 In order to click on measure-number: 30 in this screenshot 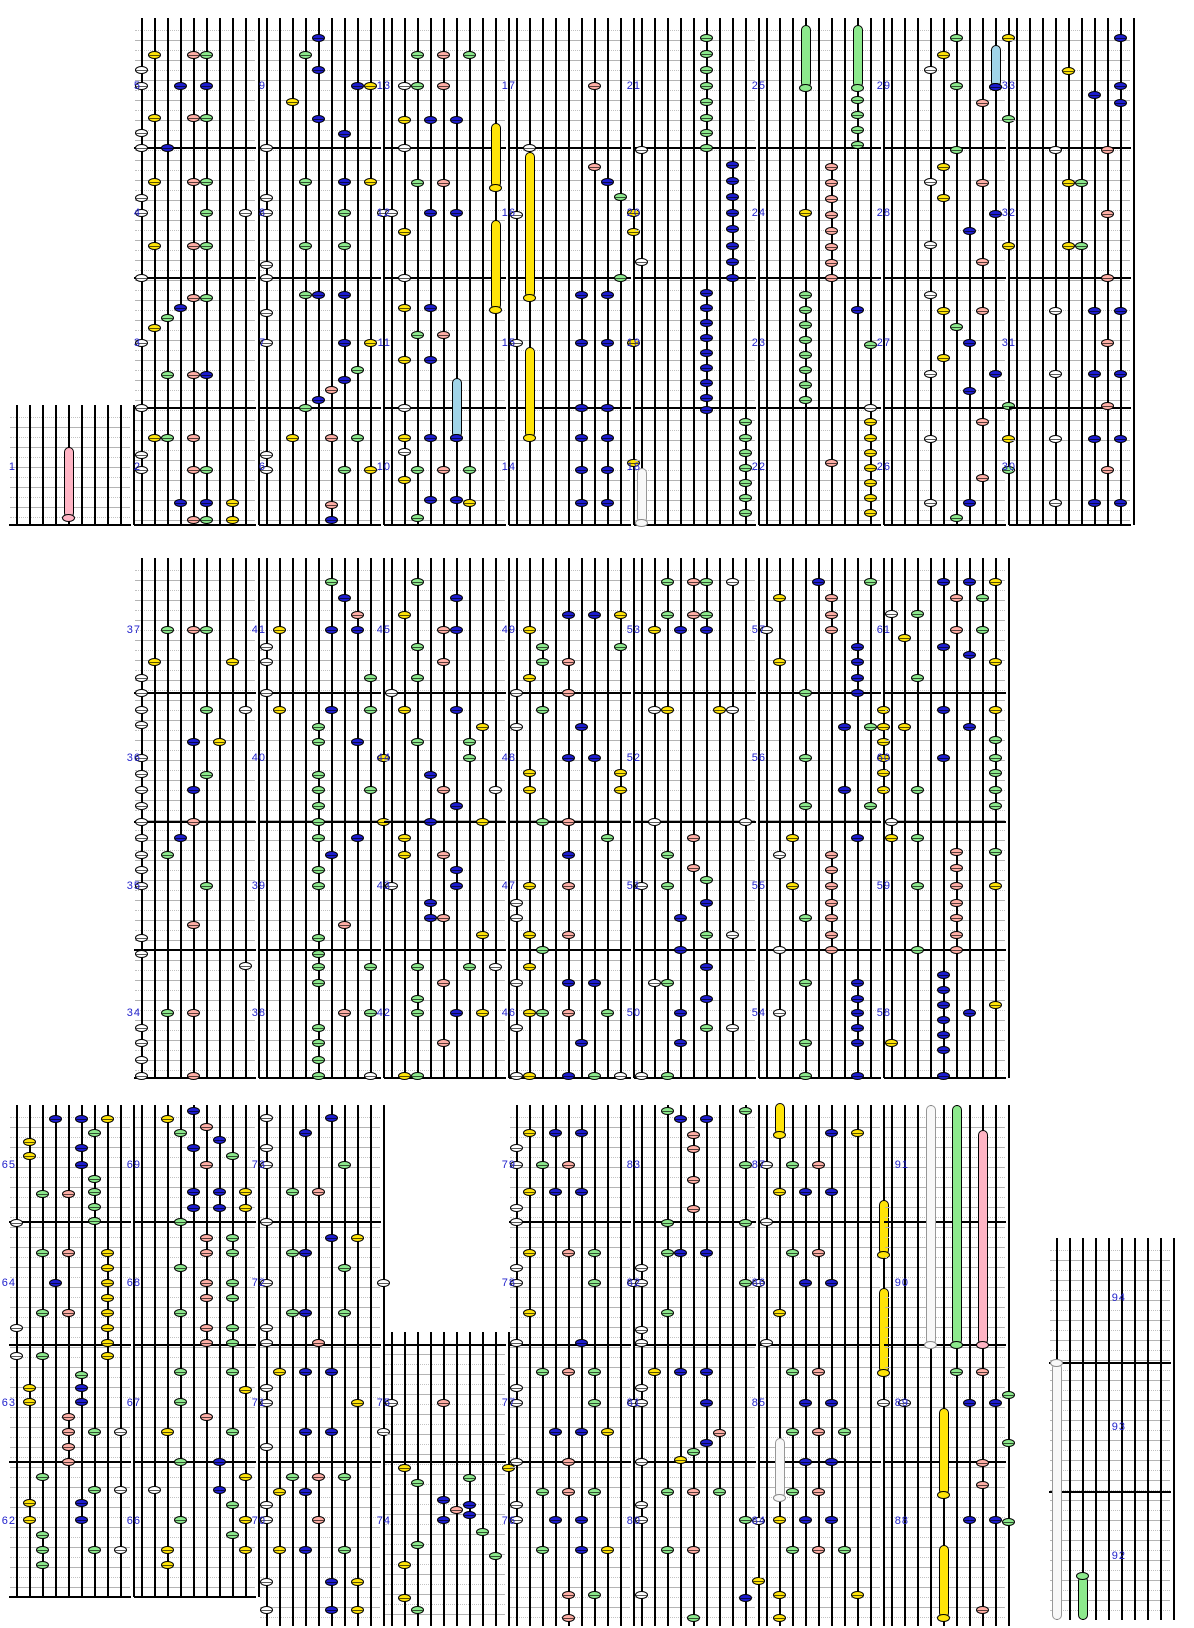, I will do `click(1008, 467)`.